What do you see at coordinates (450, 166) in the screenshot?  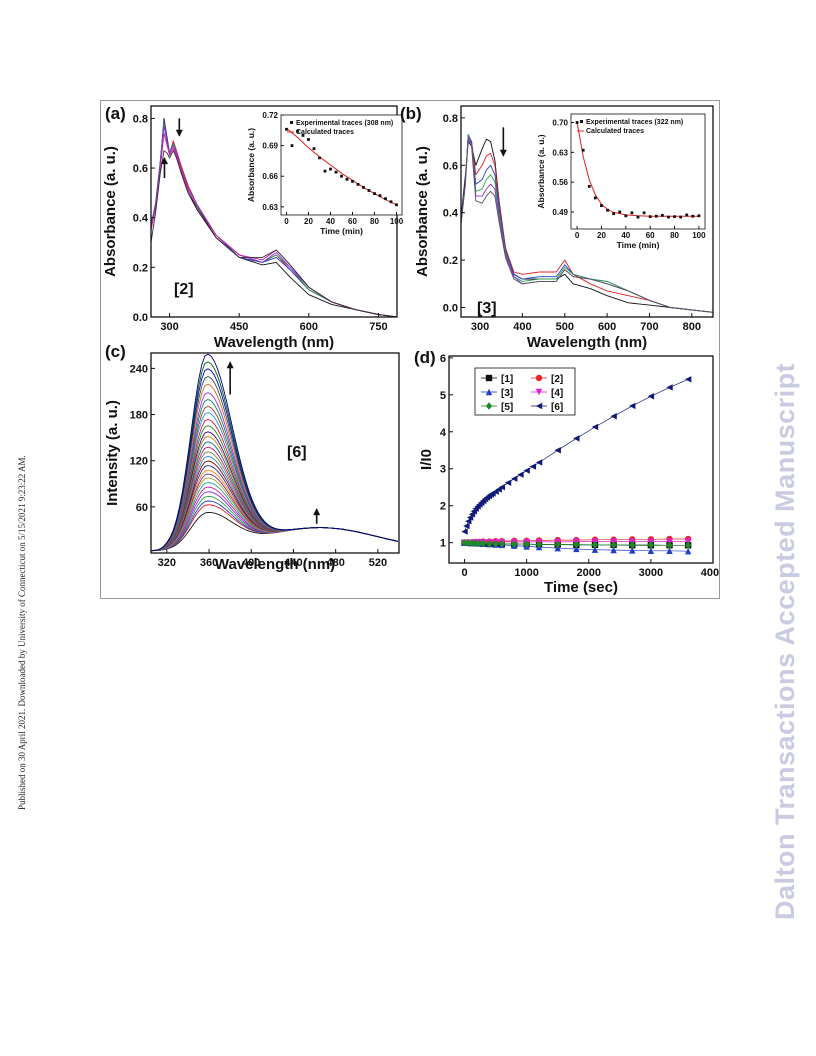 I see `panel-b-y-tick-label: 0.6` at bounding box center [450, 166].